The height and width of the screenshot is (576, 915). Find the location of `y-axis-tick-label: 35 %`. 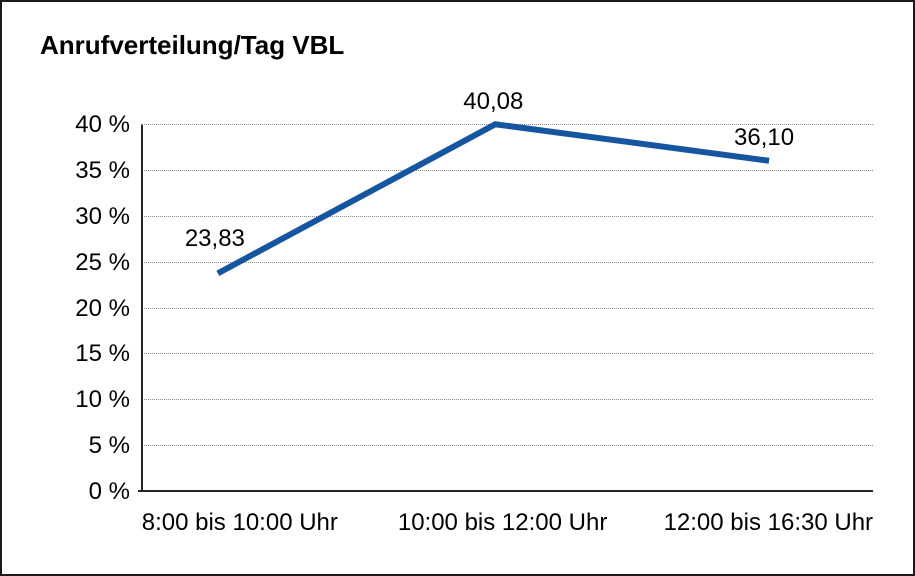

y-axis-tick-label: 35 % is located at coordinates (102, 170).